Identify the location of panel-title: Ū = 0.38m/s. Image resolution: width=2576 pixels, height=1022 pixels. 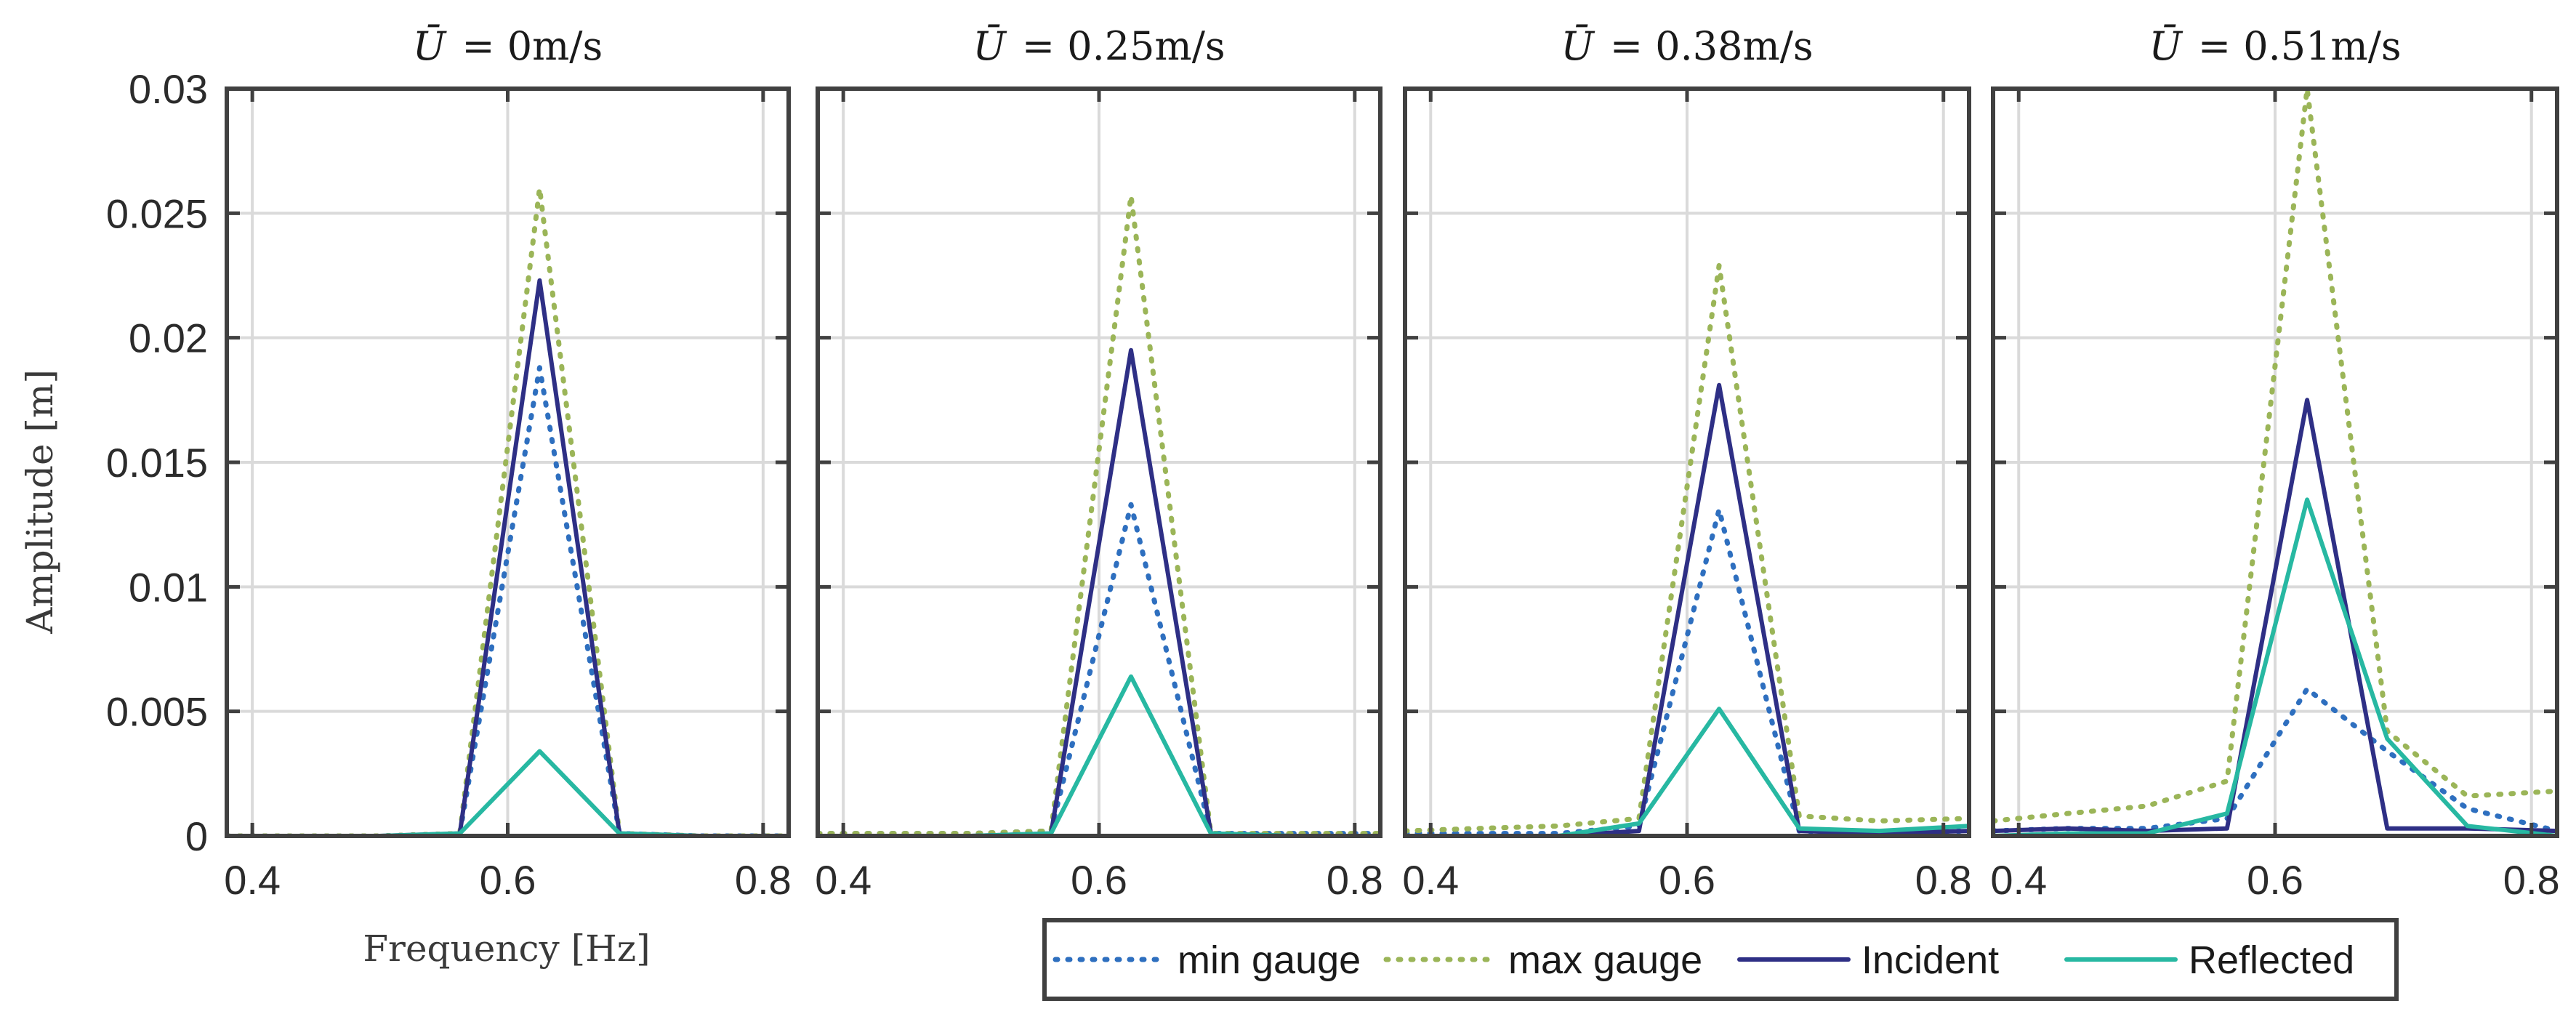
(1687, 46).